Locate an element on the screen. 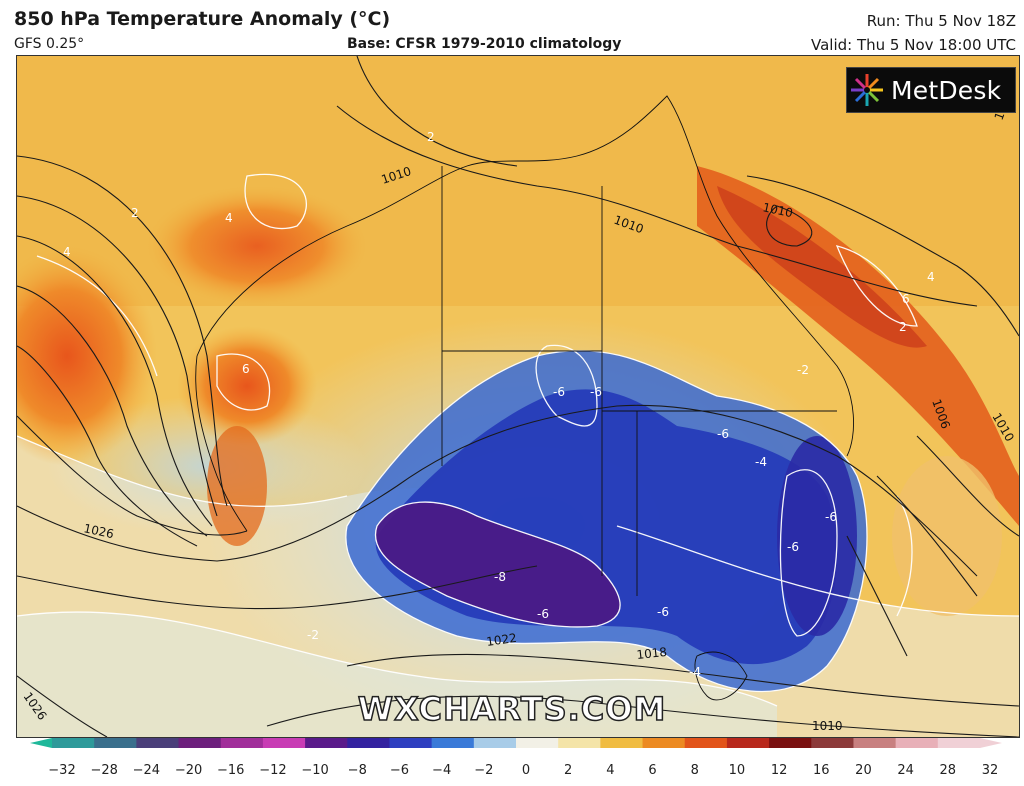 Image resolution: width=1024 pixels, height=786 pixels. colorbar-tick-label: 20 is located at coordinates (863, 770).